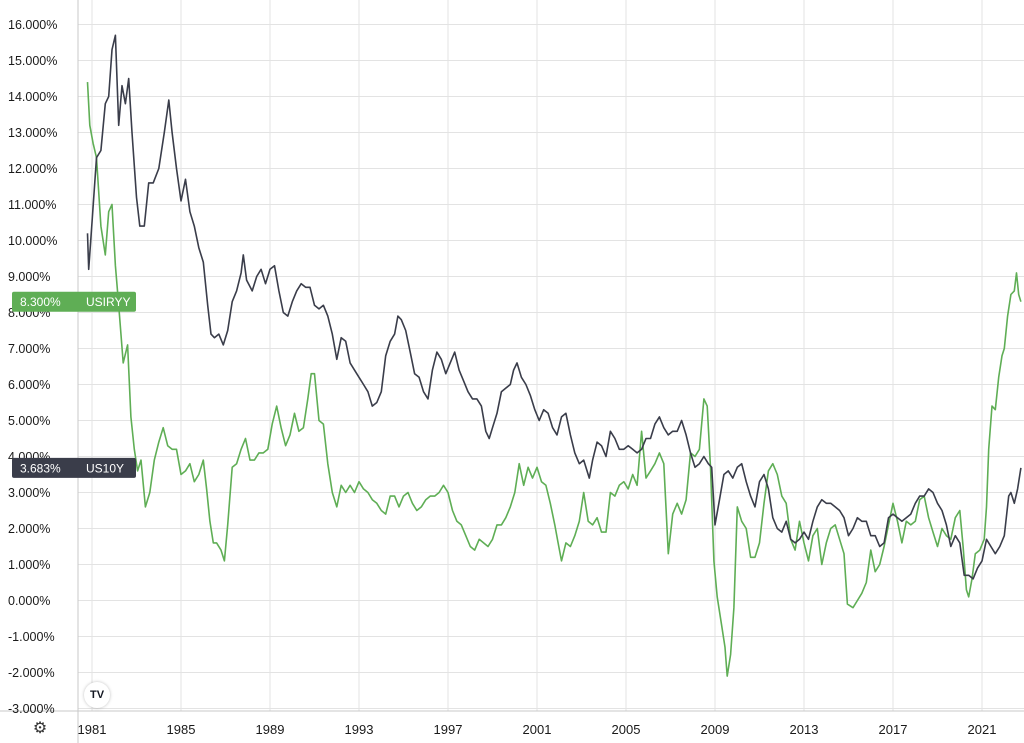  I want to click on y-tick-label: 6.000%, so click(29, 385).